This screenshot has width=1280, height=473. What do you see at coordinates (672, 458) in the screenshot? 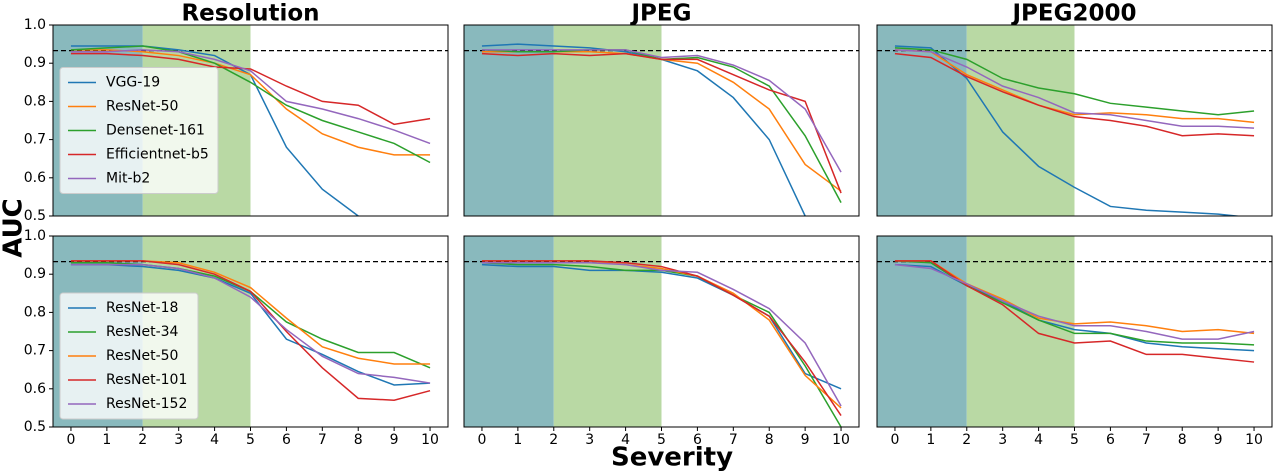
I see `x-axis-label: Severity` at bounding box center [672, 458].